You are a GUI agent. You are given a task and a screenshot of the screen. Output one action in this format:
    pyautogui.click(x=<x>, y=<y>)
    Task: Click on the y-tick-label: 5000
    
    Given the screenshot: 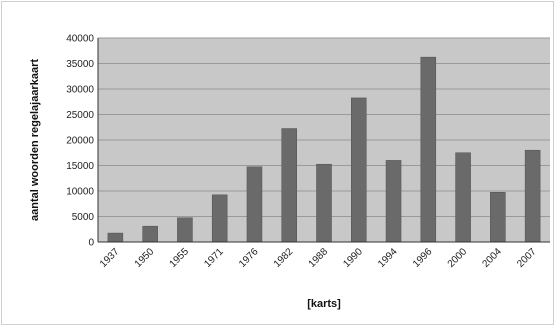 What is the action you would take?
    pyautogui.click(x=83, y=217)
    